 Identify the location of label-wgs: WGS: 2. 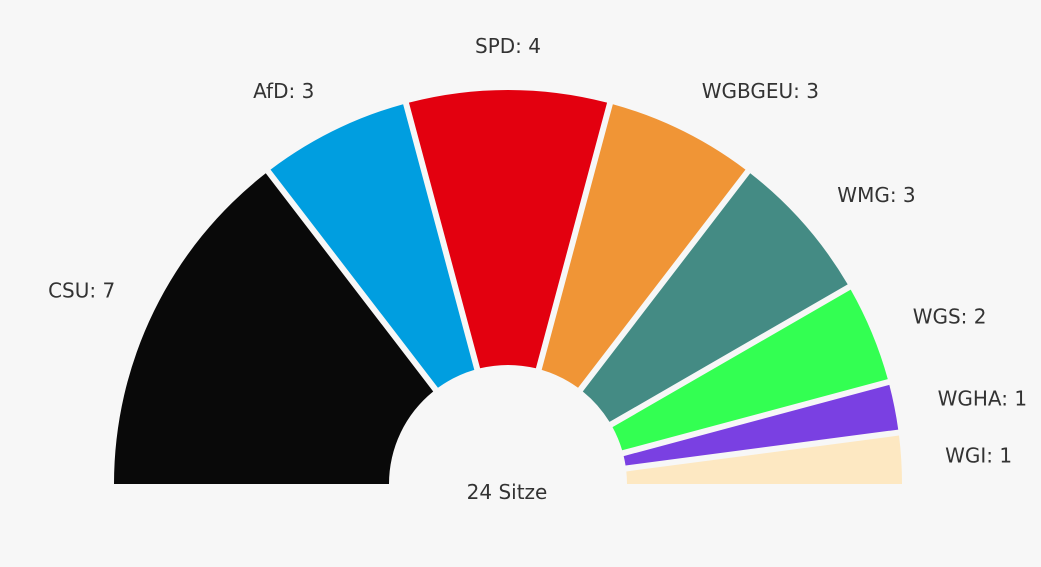
(950, 316).